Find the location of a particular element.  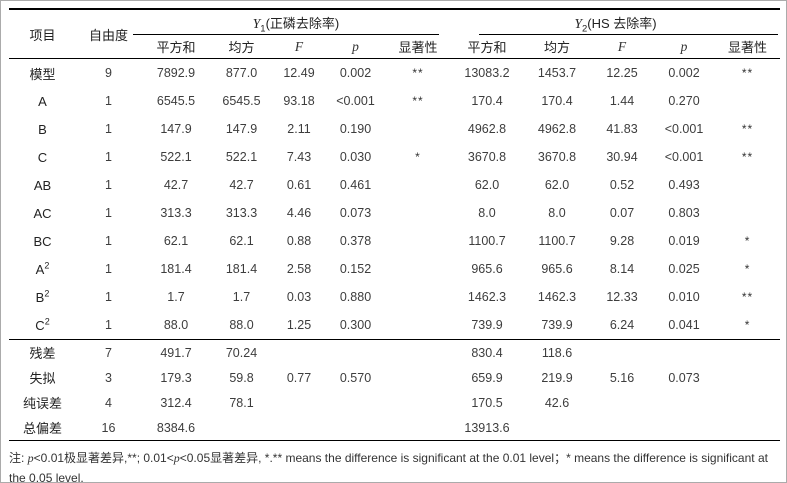

cell-y1-f: 2.11 is located at coordinates (299, 129).